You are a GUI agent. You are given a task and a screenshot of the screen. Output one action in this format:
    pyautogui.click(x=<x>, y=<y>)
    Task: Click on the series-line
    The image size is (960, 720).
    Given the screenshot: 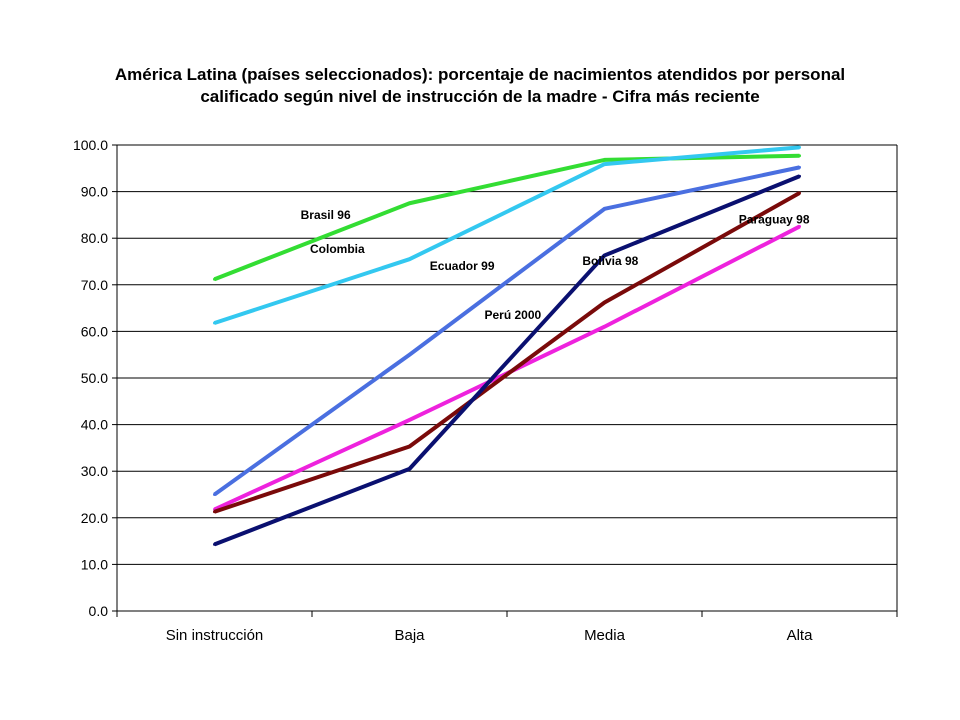 What is the action you would take?
    pyautogui.click(x=506, y=217)
    